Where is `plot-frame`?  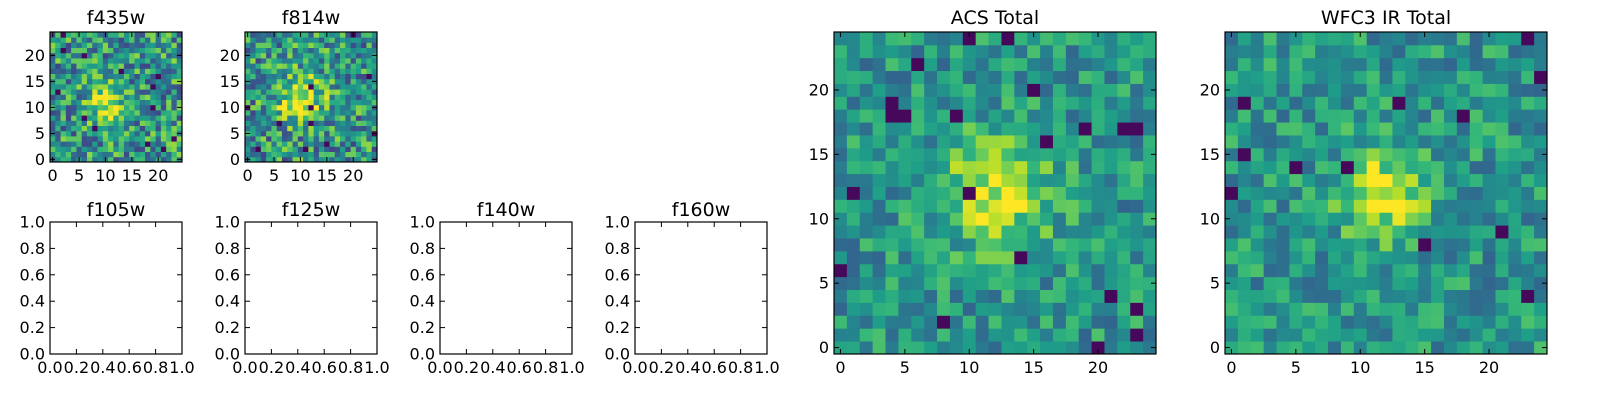
plot-frame is located at coordinates (311, 288).